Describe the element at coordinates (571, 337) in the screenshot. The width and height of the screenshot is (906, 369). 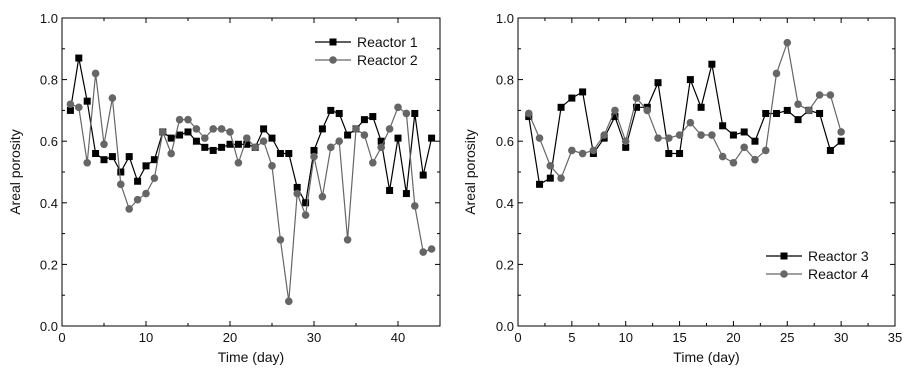
I see `x-tick-label: 5` at that location.